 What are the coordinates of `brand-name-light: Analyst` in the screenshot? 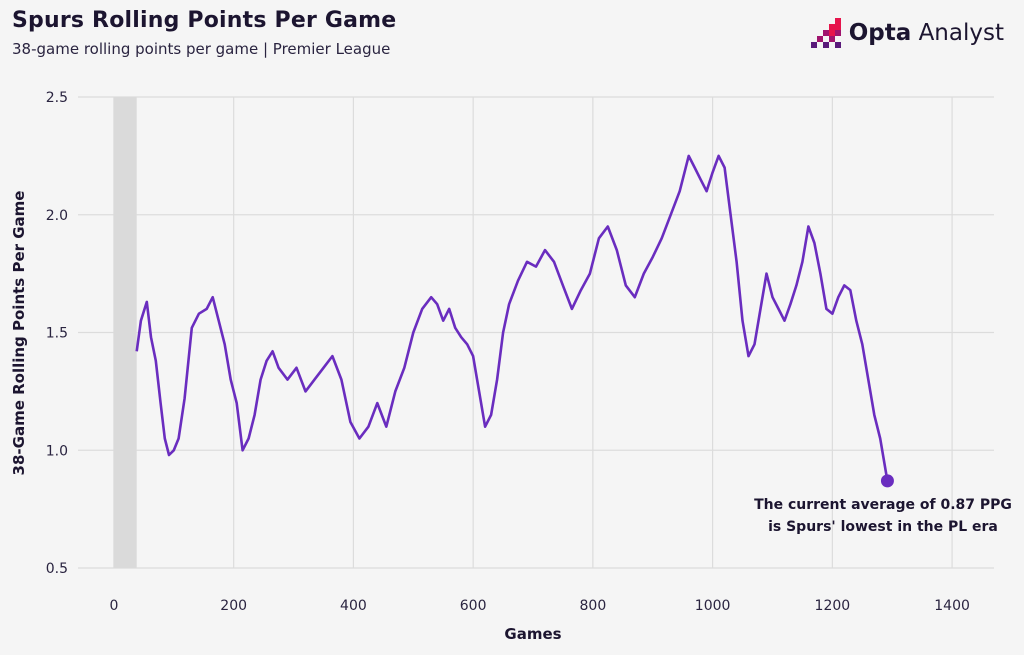 It's located at (961, 33).